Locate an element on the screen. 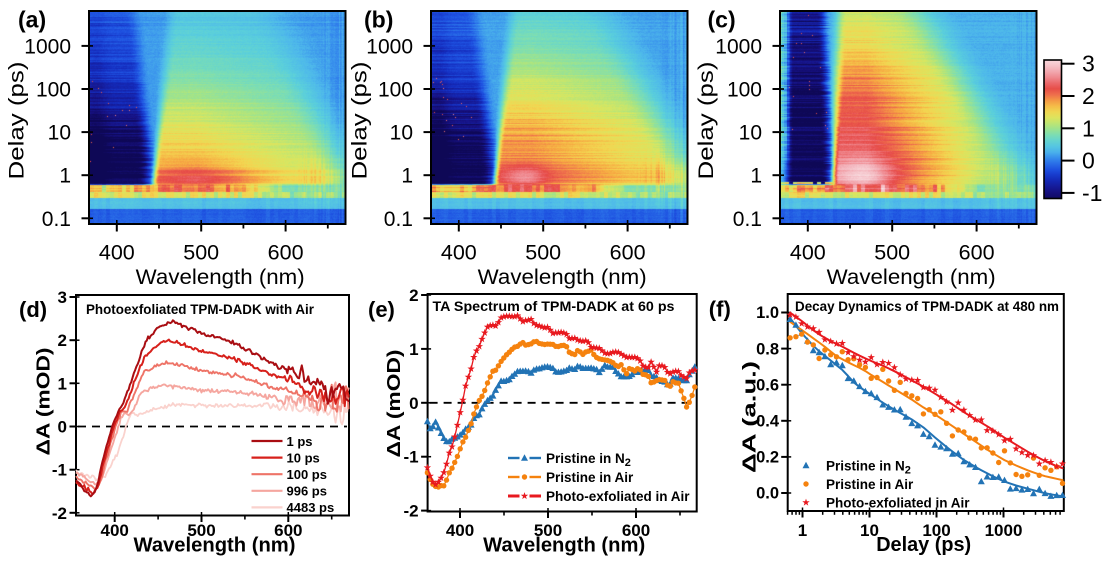 The width and height of the screenshot is (1107, 562). svg-text: 0.4 is located at coordinates (768, 422).